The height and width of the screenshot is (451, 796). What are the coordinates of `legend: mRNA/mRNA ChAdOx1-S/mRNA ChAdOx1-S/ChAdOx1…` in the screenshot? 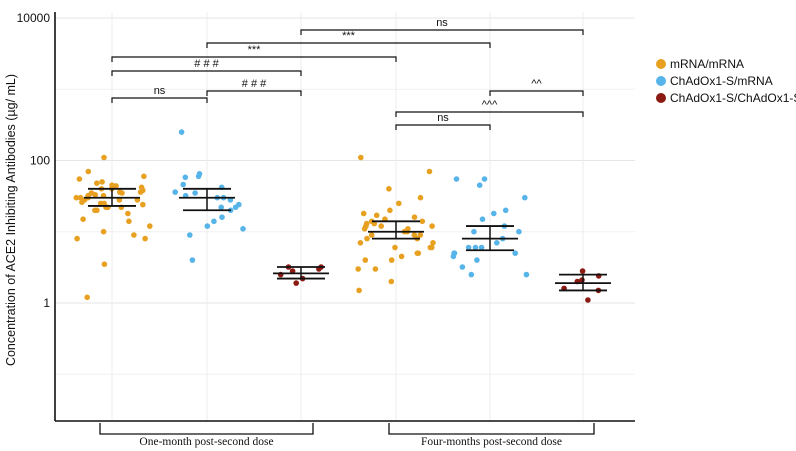 It's located at (726, 81).